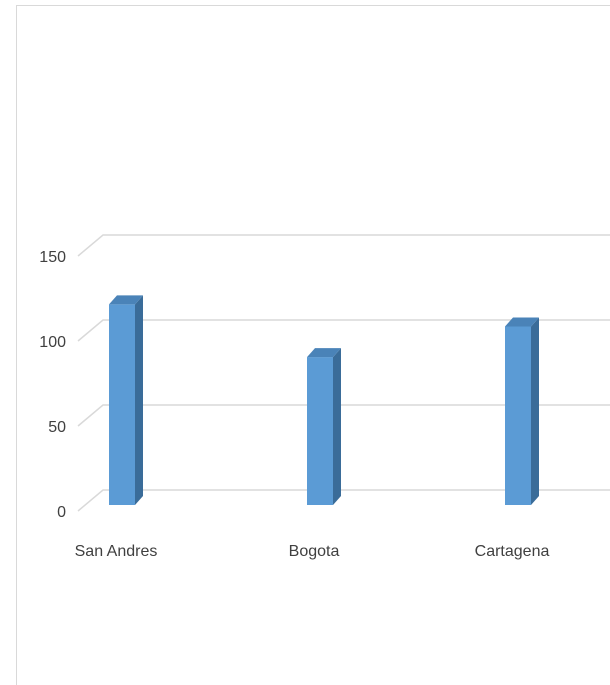 This screenshot has width=610, height=685. Describe the element at coordinates (116, 551) in the screenshot. I see `x-category-label: San Andres` at that location.